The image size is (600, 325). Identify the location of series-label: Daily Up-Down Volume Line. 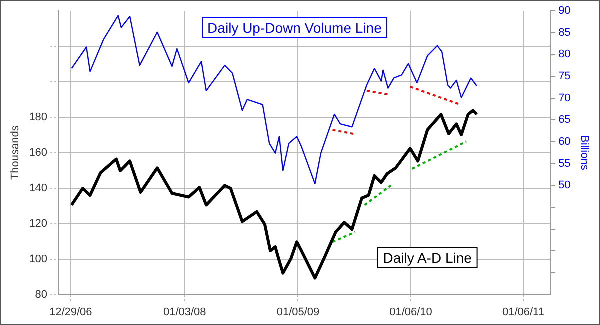
(295, 28).